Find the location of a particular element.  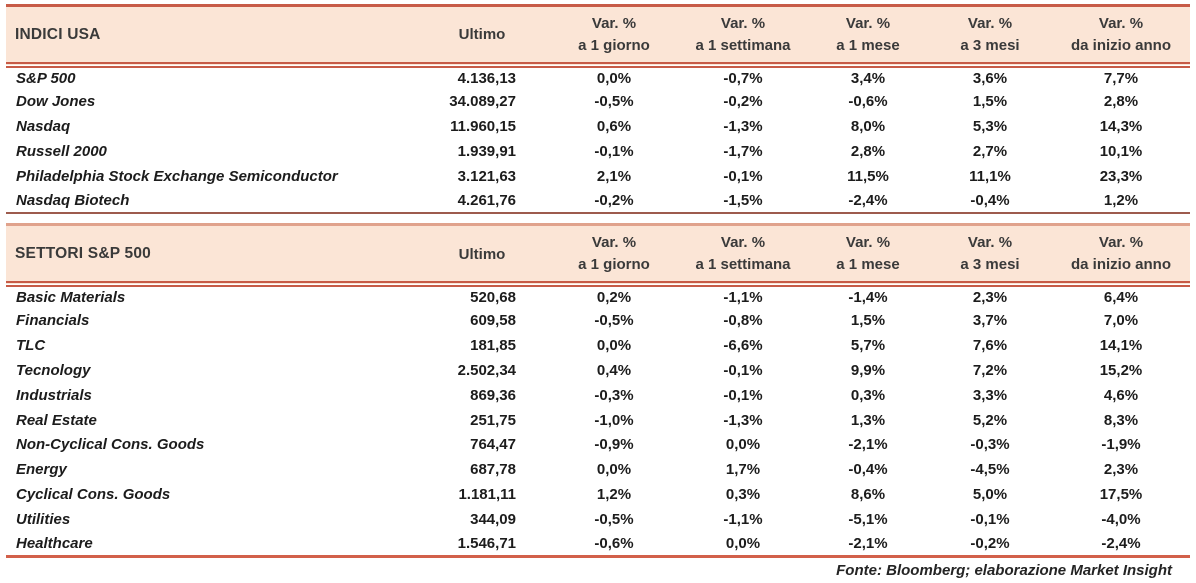

row-var-2: -0,4% is located at coordinates (868, 470).